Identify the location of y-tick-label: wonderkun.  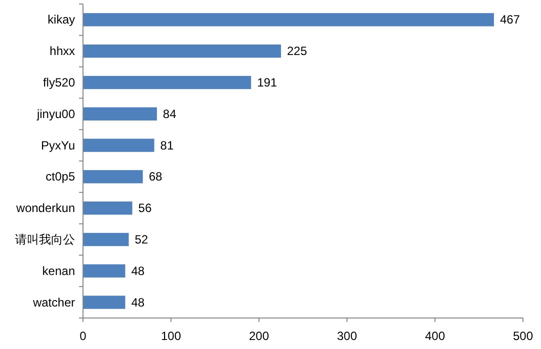
(45, 208).